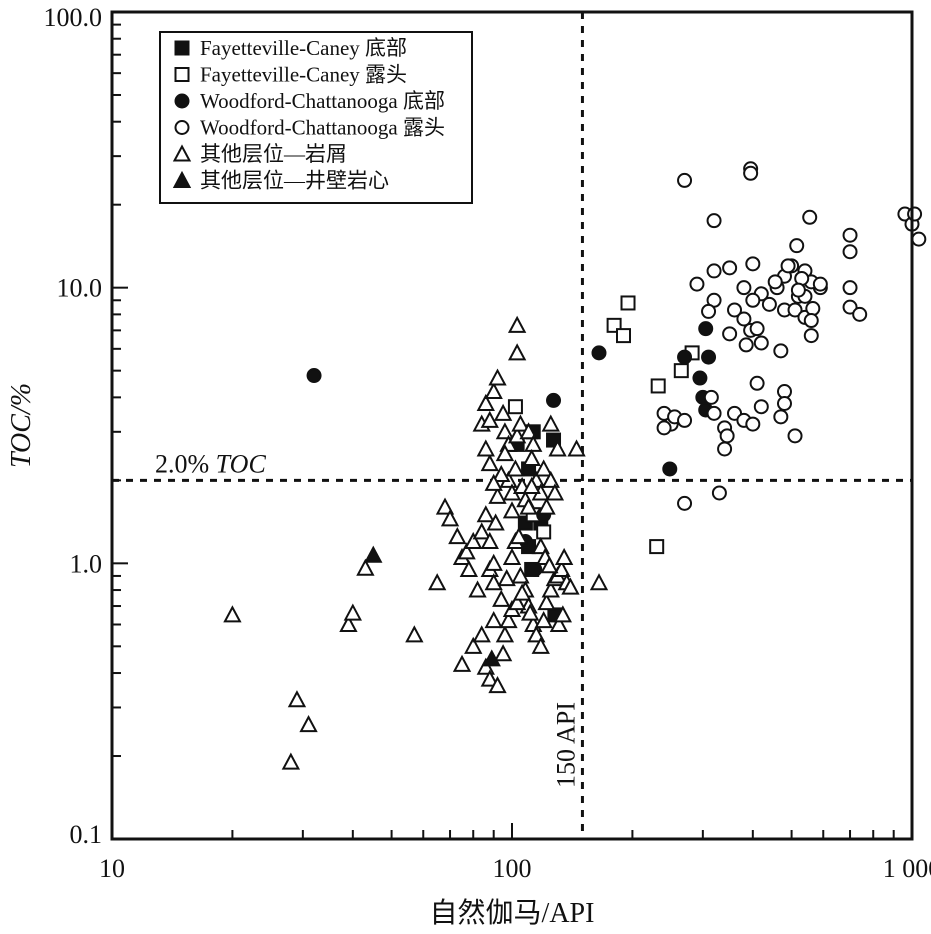 The image size is (931, 934). Describe the element at coordinates (86, 834) in the screenshot. I see `y-tick-label: 0.1` at that location.